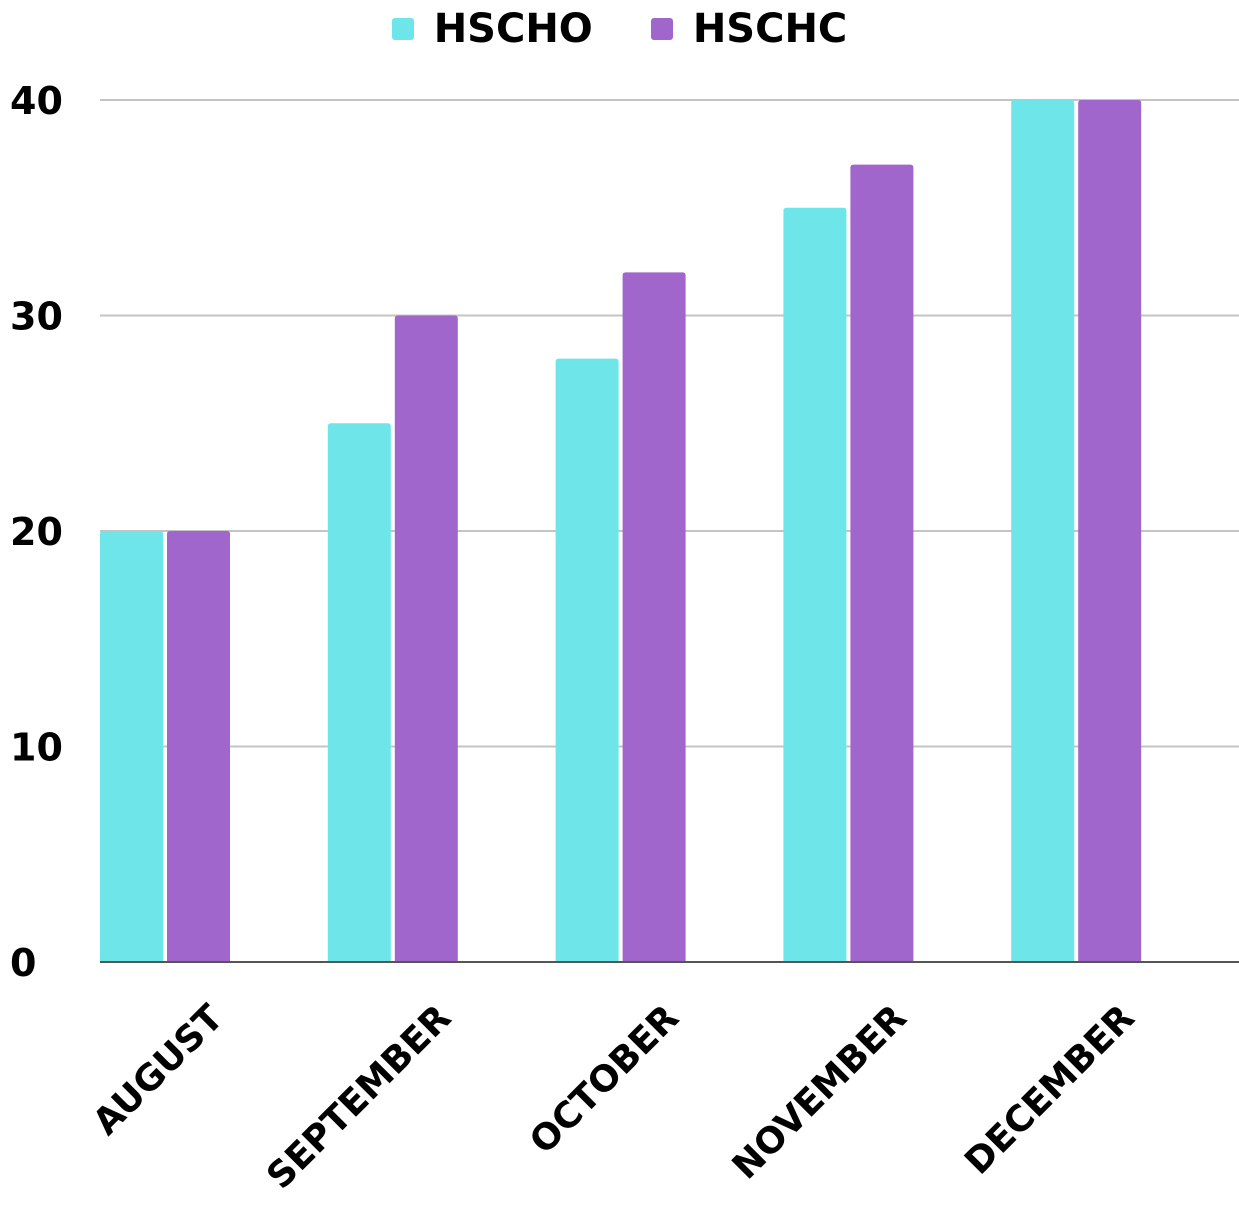 This screenshot has width=1239, height=1205. I want to click on bar-hscho-november, so click(815, 584).